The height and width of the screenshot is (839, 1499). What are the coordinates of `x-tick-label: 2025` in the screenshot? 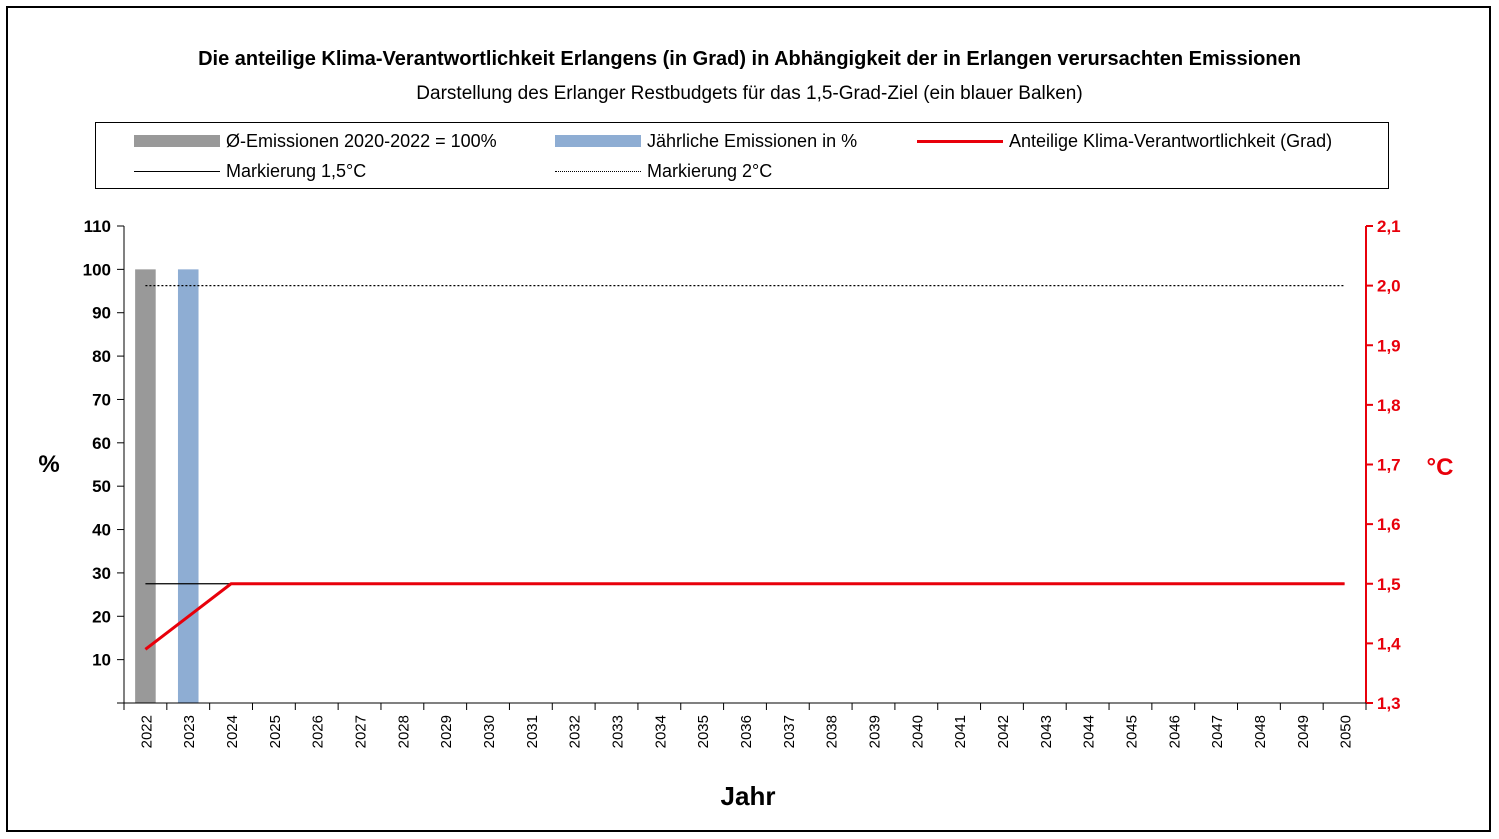 It's located at (275, 731).